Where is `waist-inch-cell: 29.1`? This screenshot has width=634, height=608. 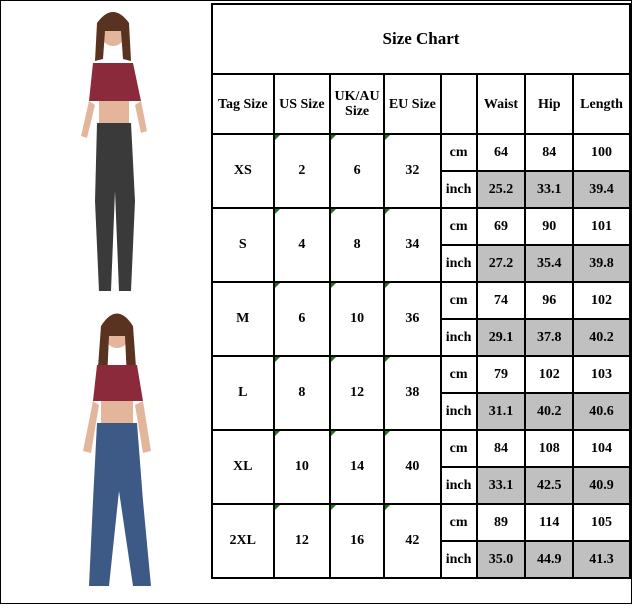 waist-inch-cell: 29.1 is located at coordinates (501, 337).